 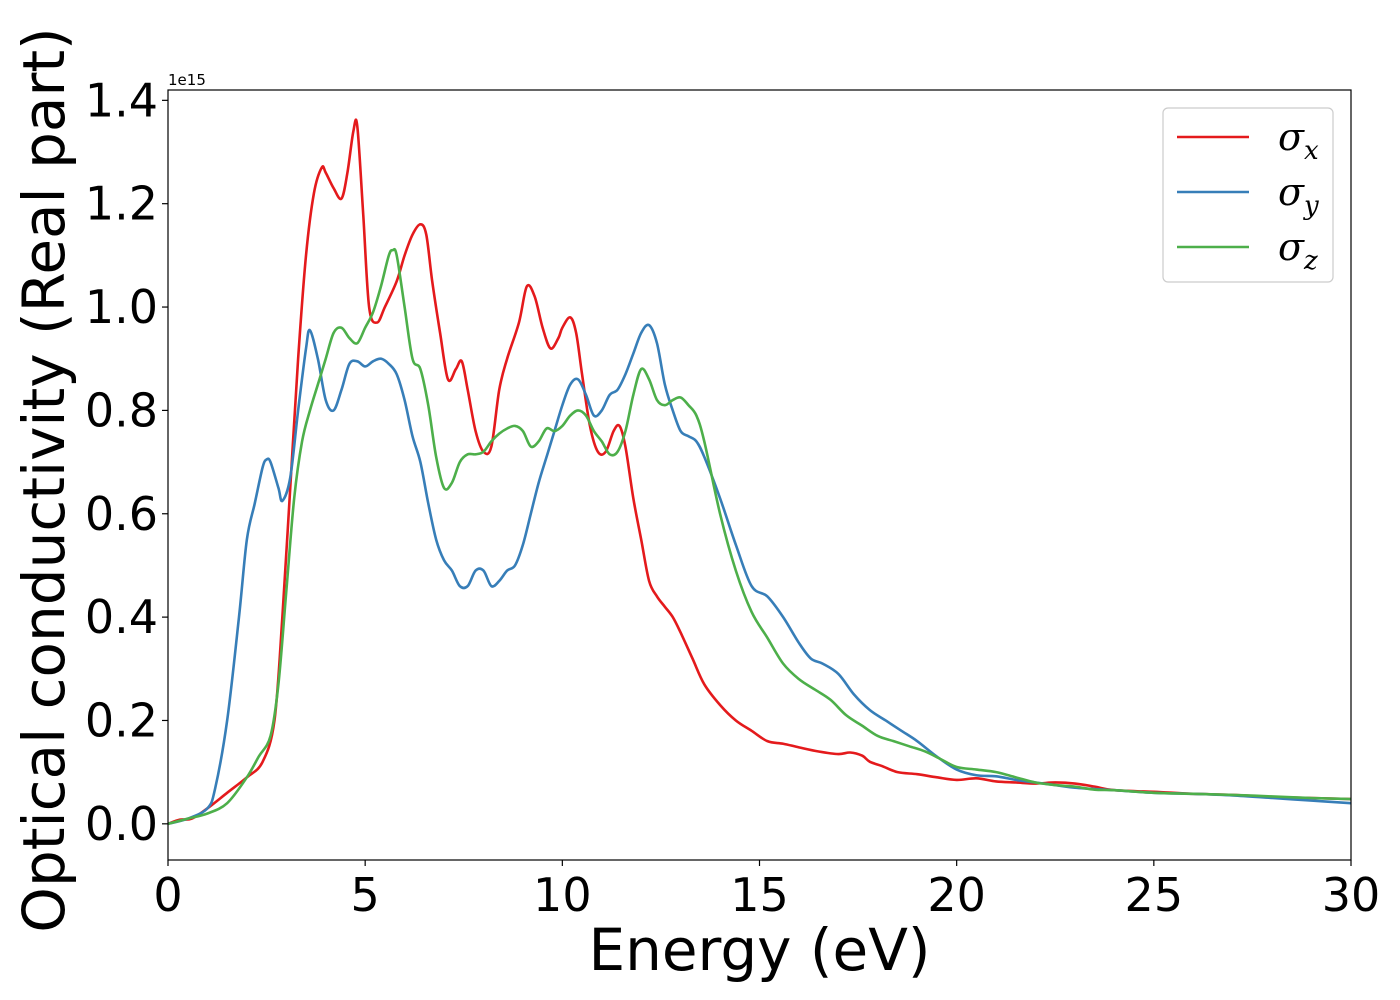 What do you see at coordinates (121, 720) in the screenshot?
I see `y-tick-label: 0.2` at bounding box center [121, 720].